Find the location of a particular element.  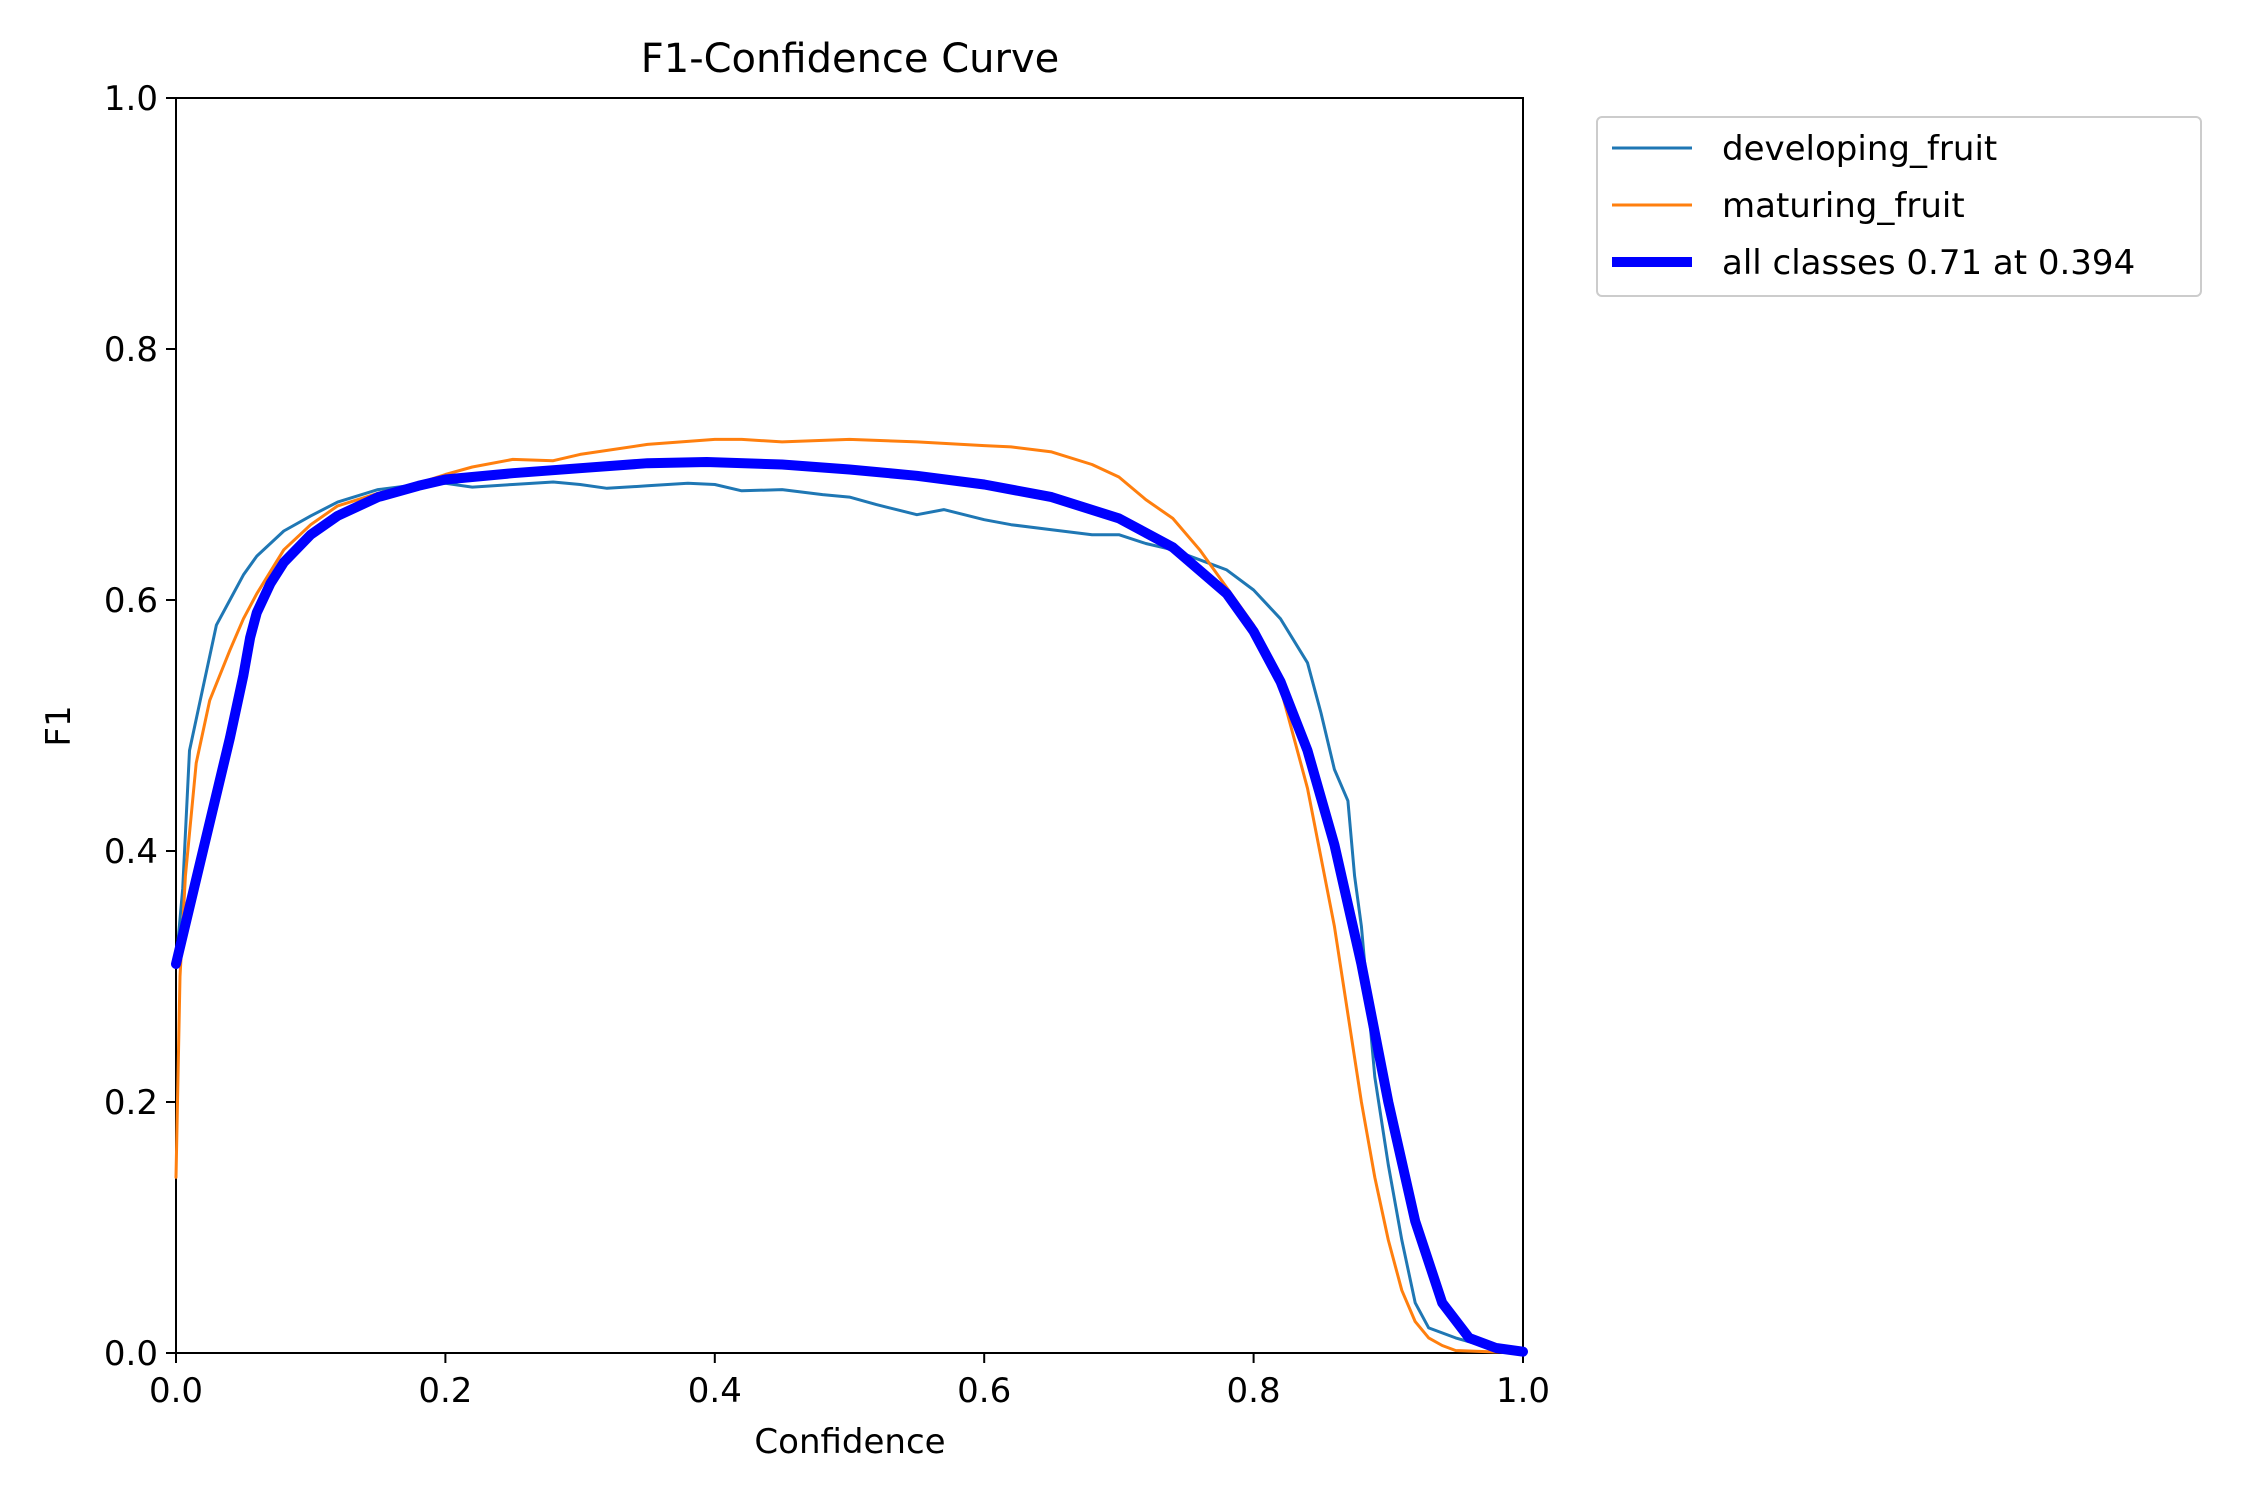

x-tick-label: 1.0 is located at coordinates (1523, 1391).